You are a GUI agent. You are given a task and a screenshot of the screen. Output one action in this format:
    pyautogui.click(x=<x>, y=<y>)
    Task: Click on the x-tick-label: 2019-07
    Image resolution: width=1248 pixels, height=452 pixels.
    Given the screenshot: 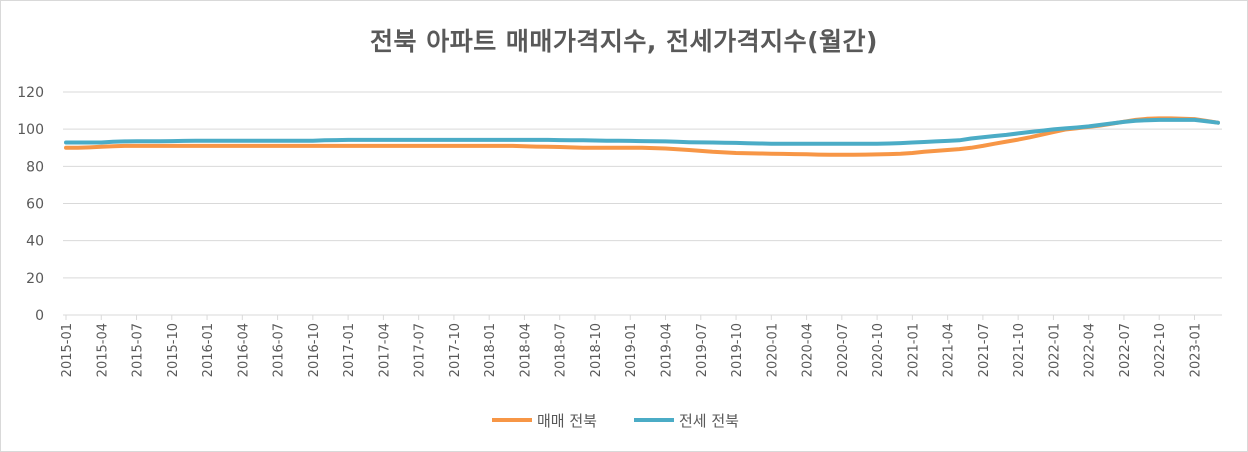 What is the action you would take?
    pyautogui.click(x=702, y=350)
    